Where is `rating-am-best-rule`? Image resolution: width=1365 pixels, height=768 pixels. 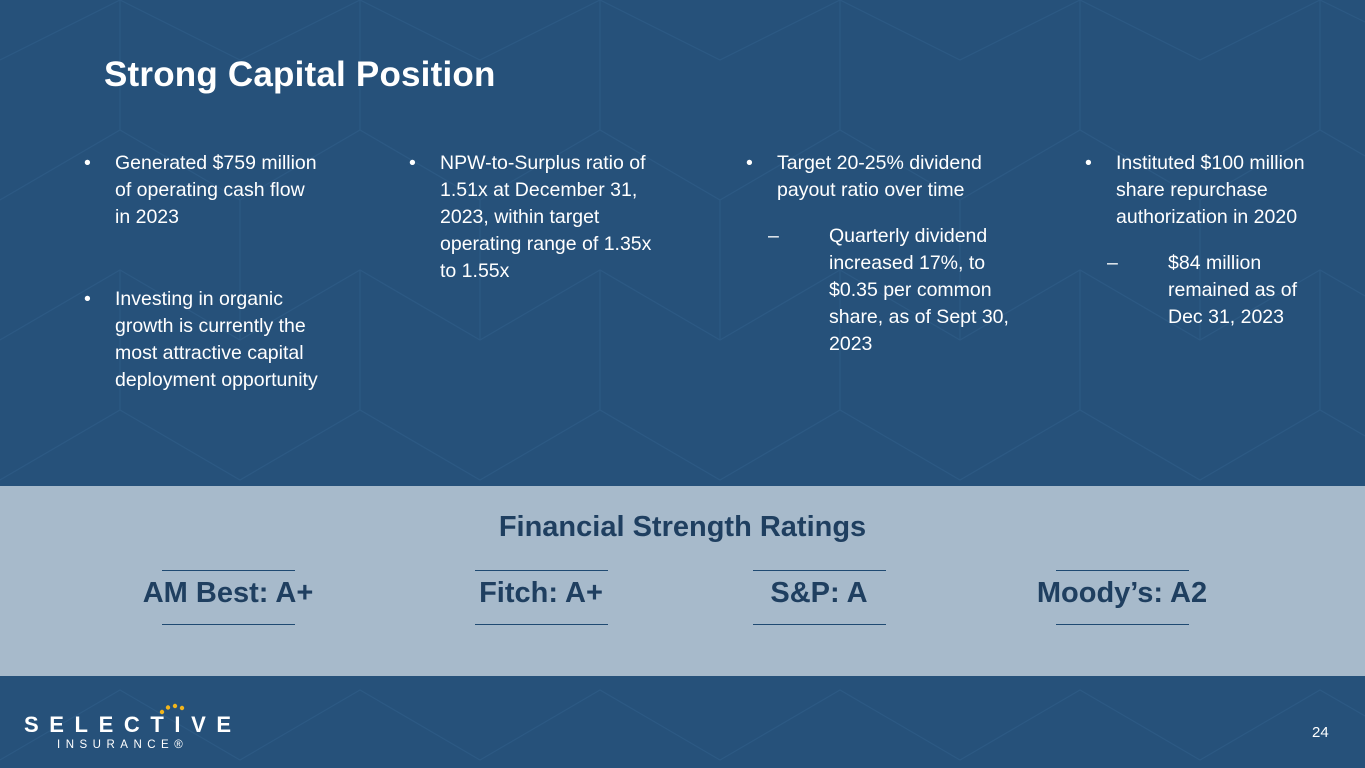
rating-am-best-rule is located at coordinates (228, 597).